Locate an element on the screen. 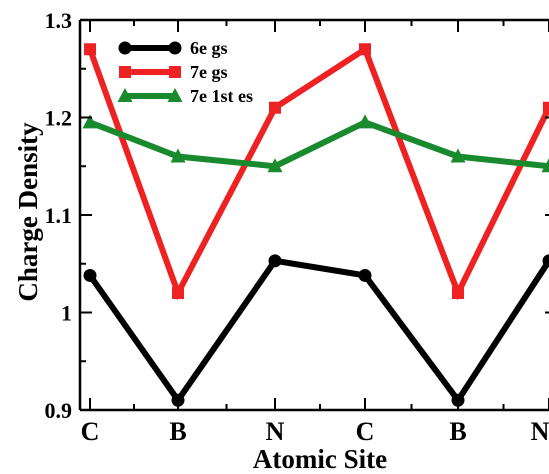 The height and width of the screenshot is (474, 549). legend-item: 7e 1st es is located at coordinates (185, 96).